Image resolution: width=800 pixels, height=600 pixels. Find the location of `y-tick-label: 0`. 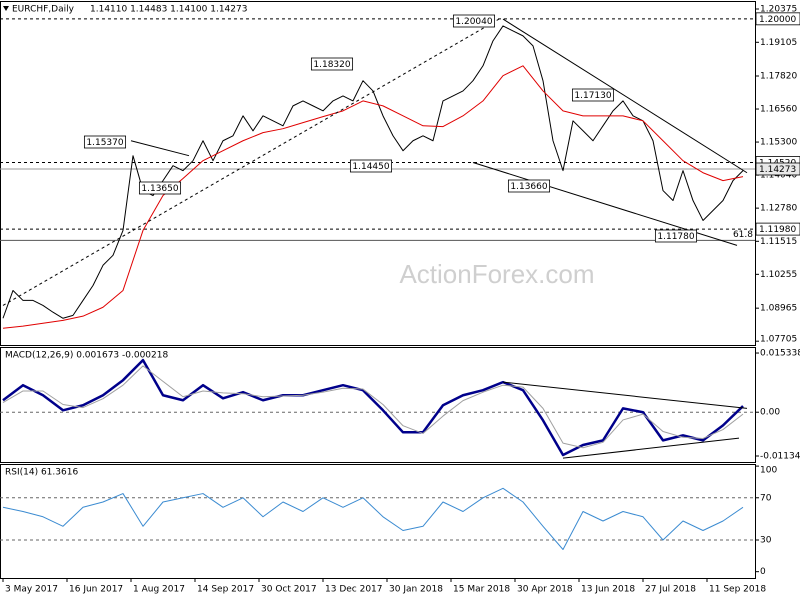

y-tick-label: 0 is located at coordinates (763, 572).